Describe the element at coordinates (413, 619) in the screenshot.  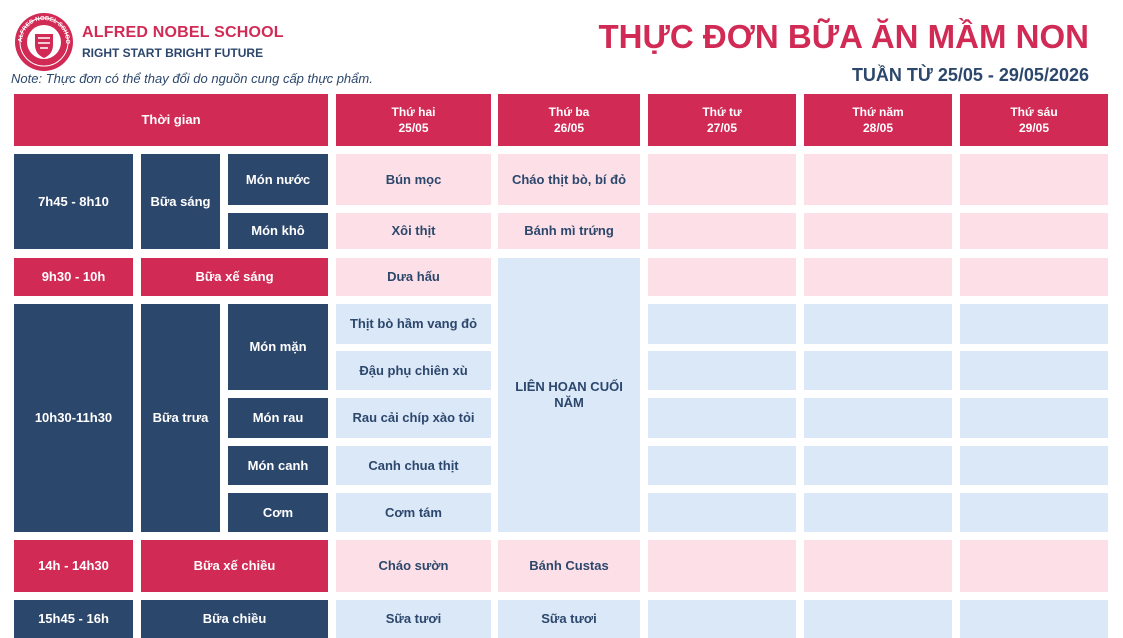
I see `menu-cell-monday-afternoon: Sữa tươi` at that location.